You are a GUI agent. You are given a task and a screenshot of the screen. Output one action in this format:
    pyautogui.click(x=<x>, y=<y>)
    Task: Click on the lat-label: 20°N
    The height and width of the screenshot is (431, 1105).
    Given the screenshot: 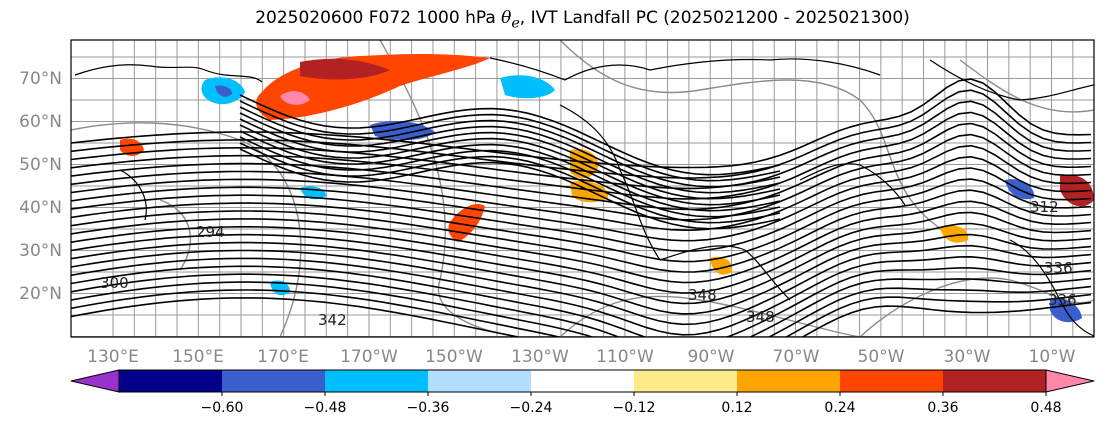 What is the action you would take?
    pyautogui.click(x=40, y=294)
    